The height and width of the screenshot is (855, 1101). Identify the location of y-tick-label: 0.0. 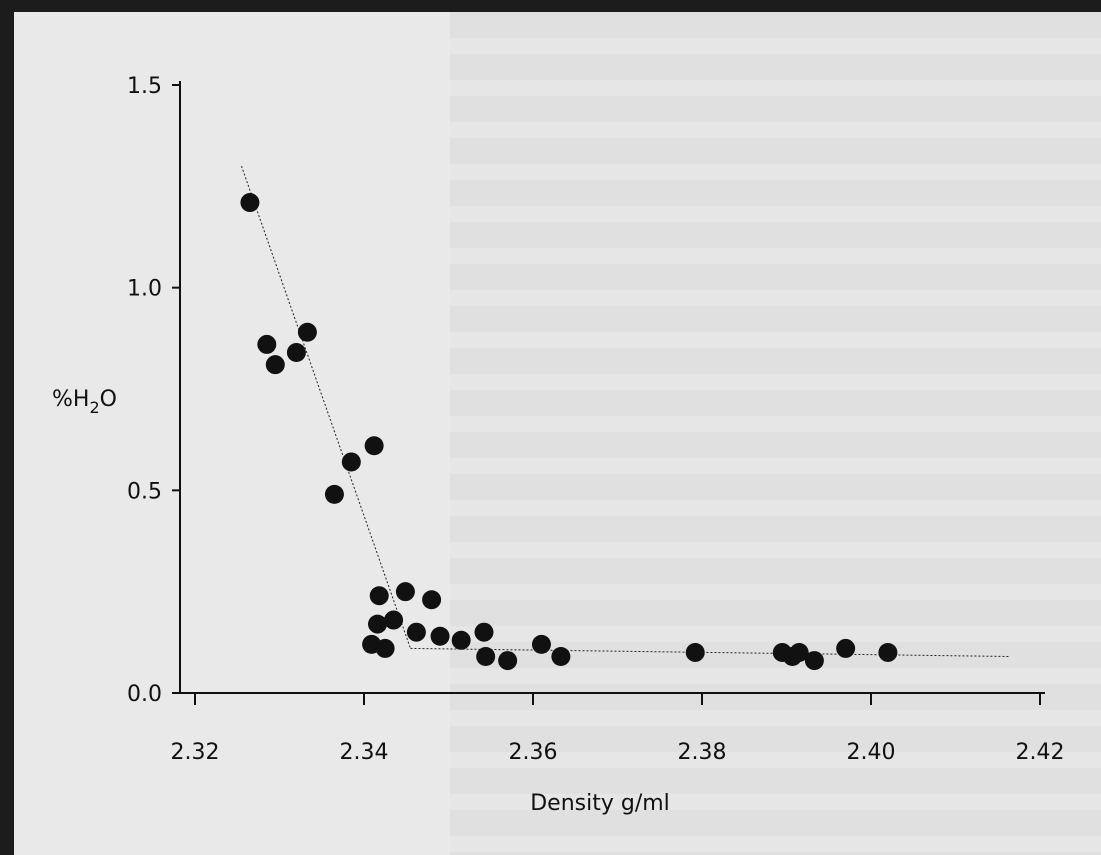
(144, 694).